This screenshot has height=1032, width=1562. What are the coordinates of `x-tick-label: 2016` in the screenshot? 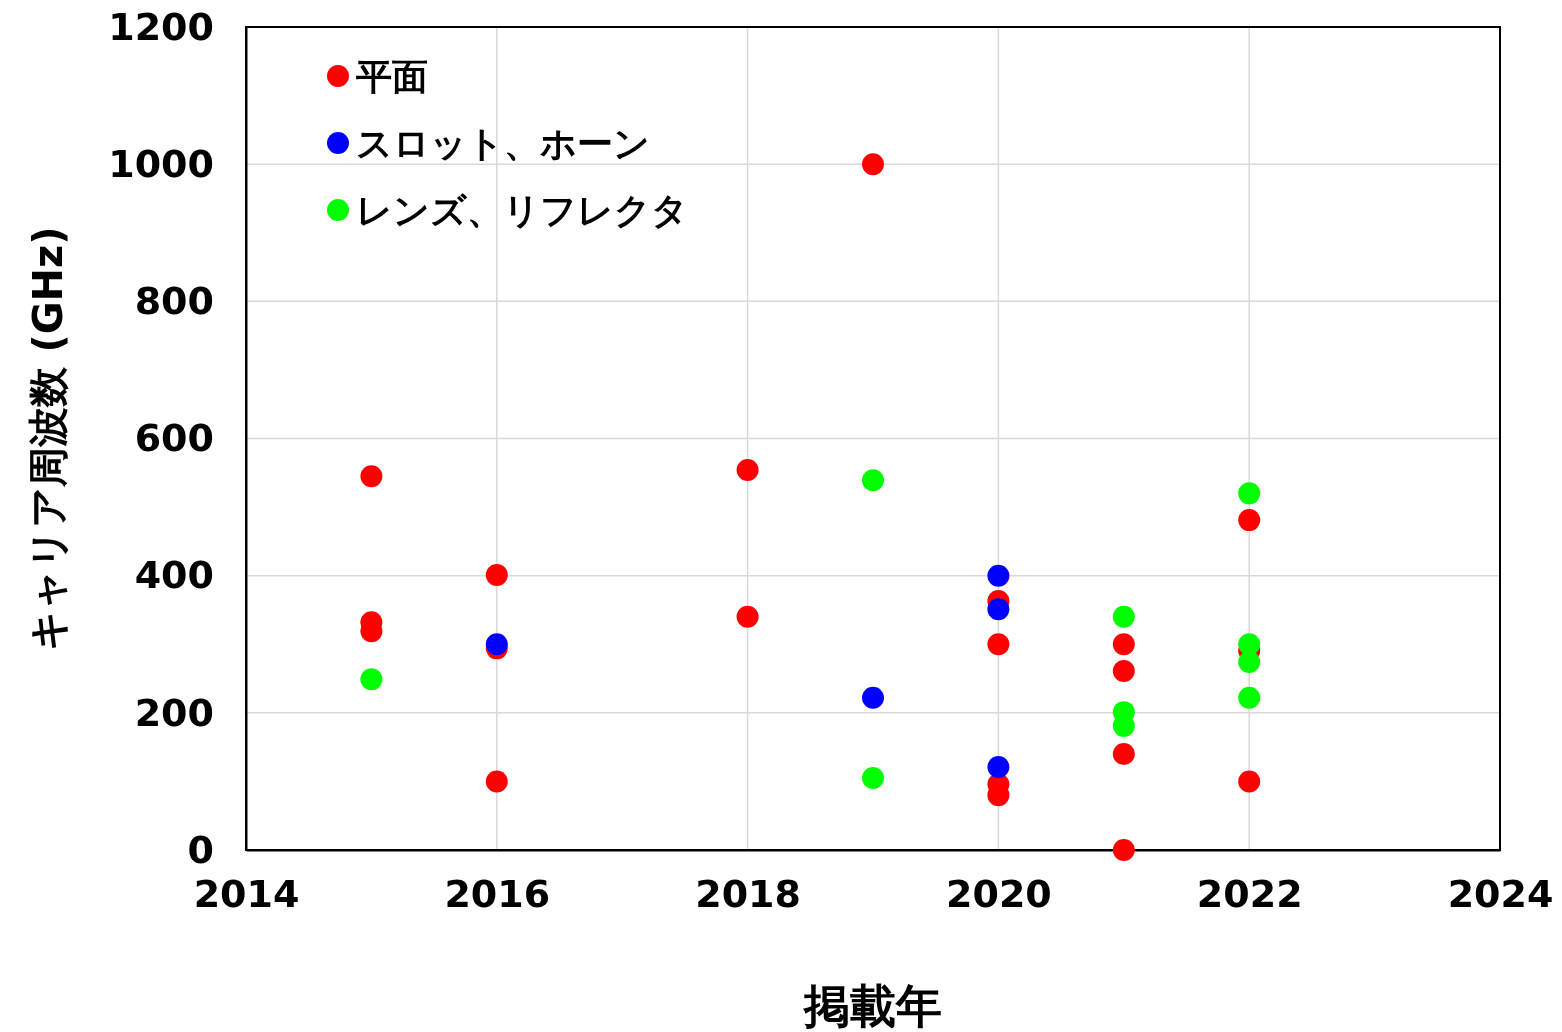 It's located at (497, 893).